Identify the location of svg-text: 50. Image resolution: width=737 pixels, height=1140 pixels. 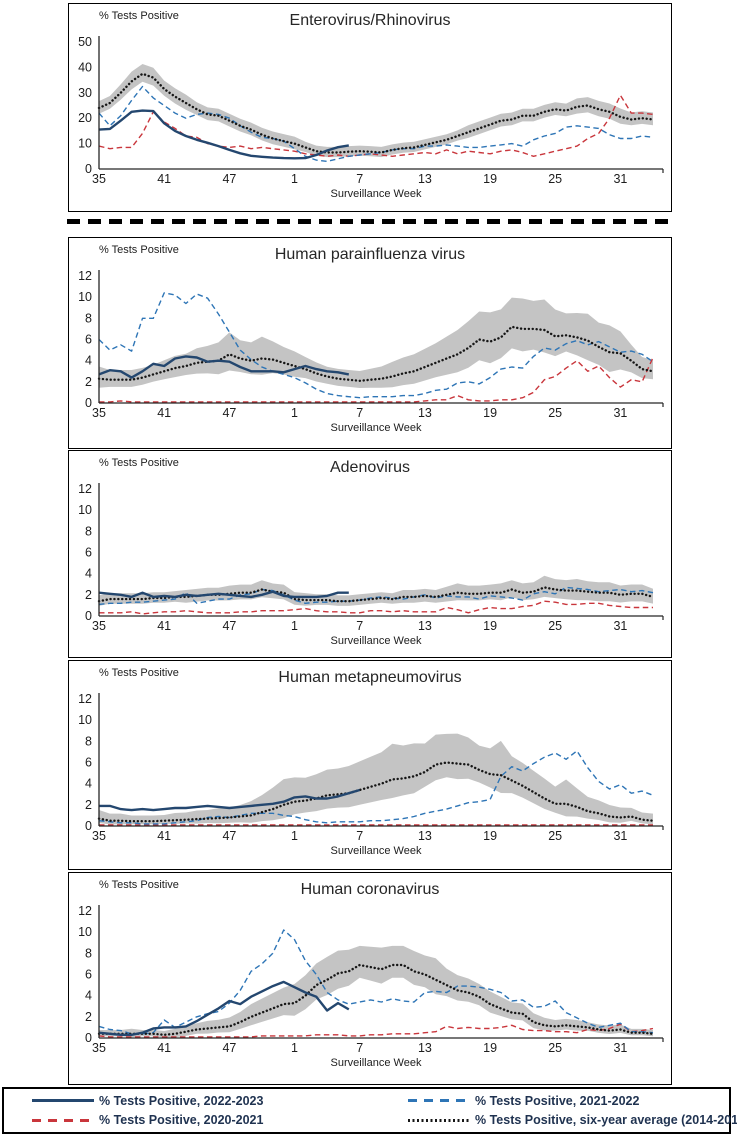
(85, 42).